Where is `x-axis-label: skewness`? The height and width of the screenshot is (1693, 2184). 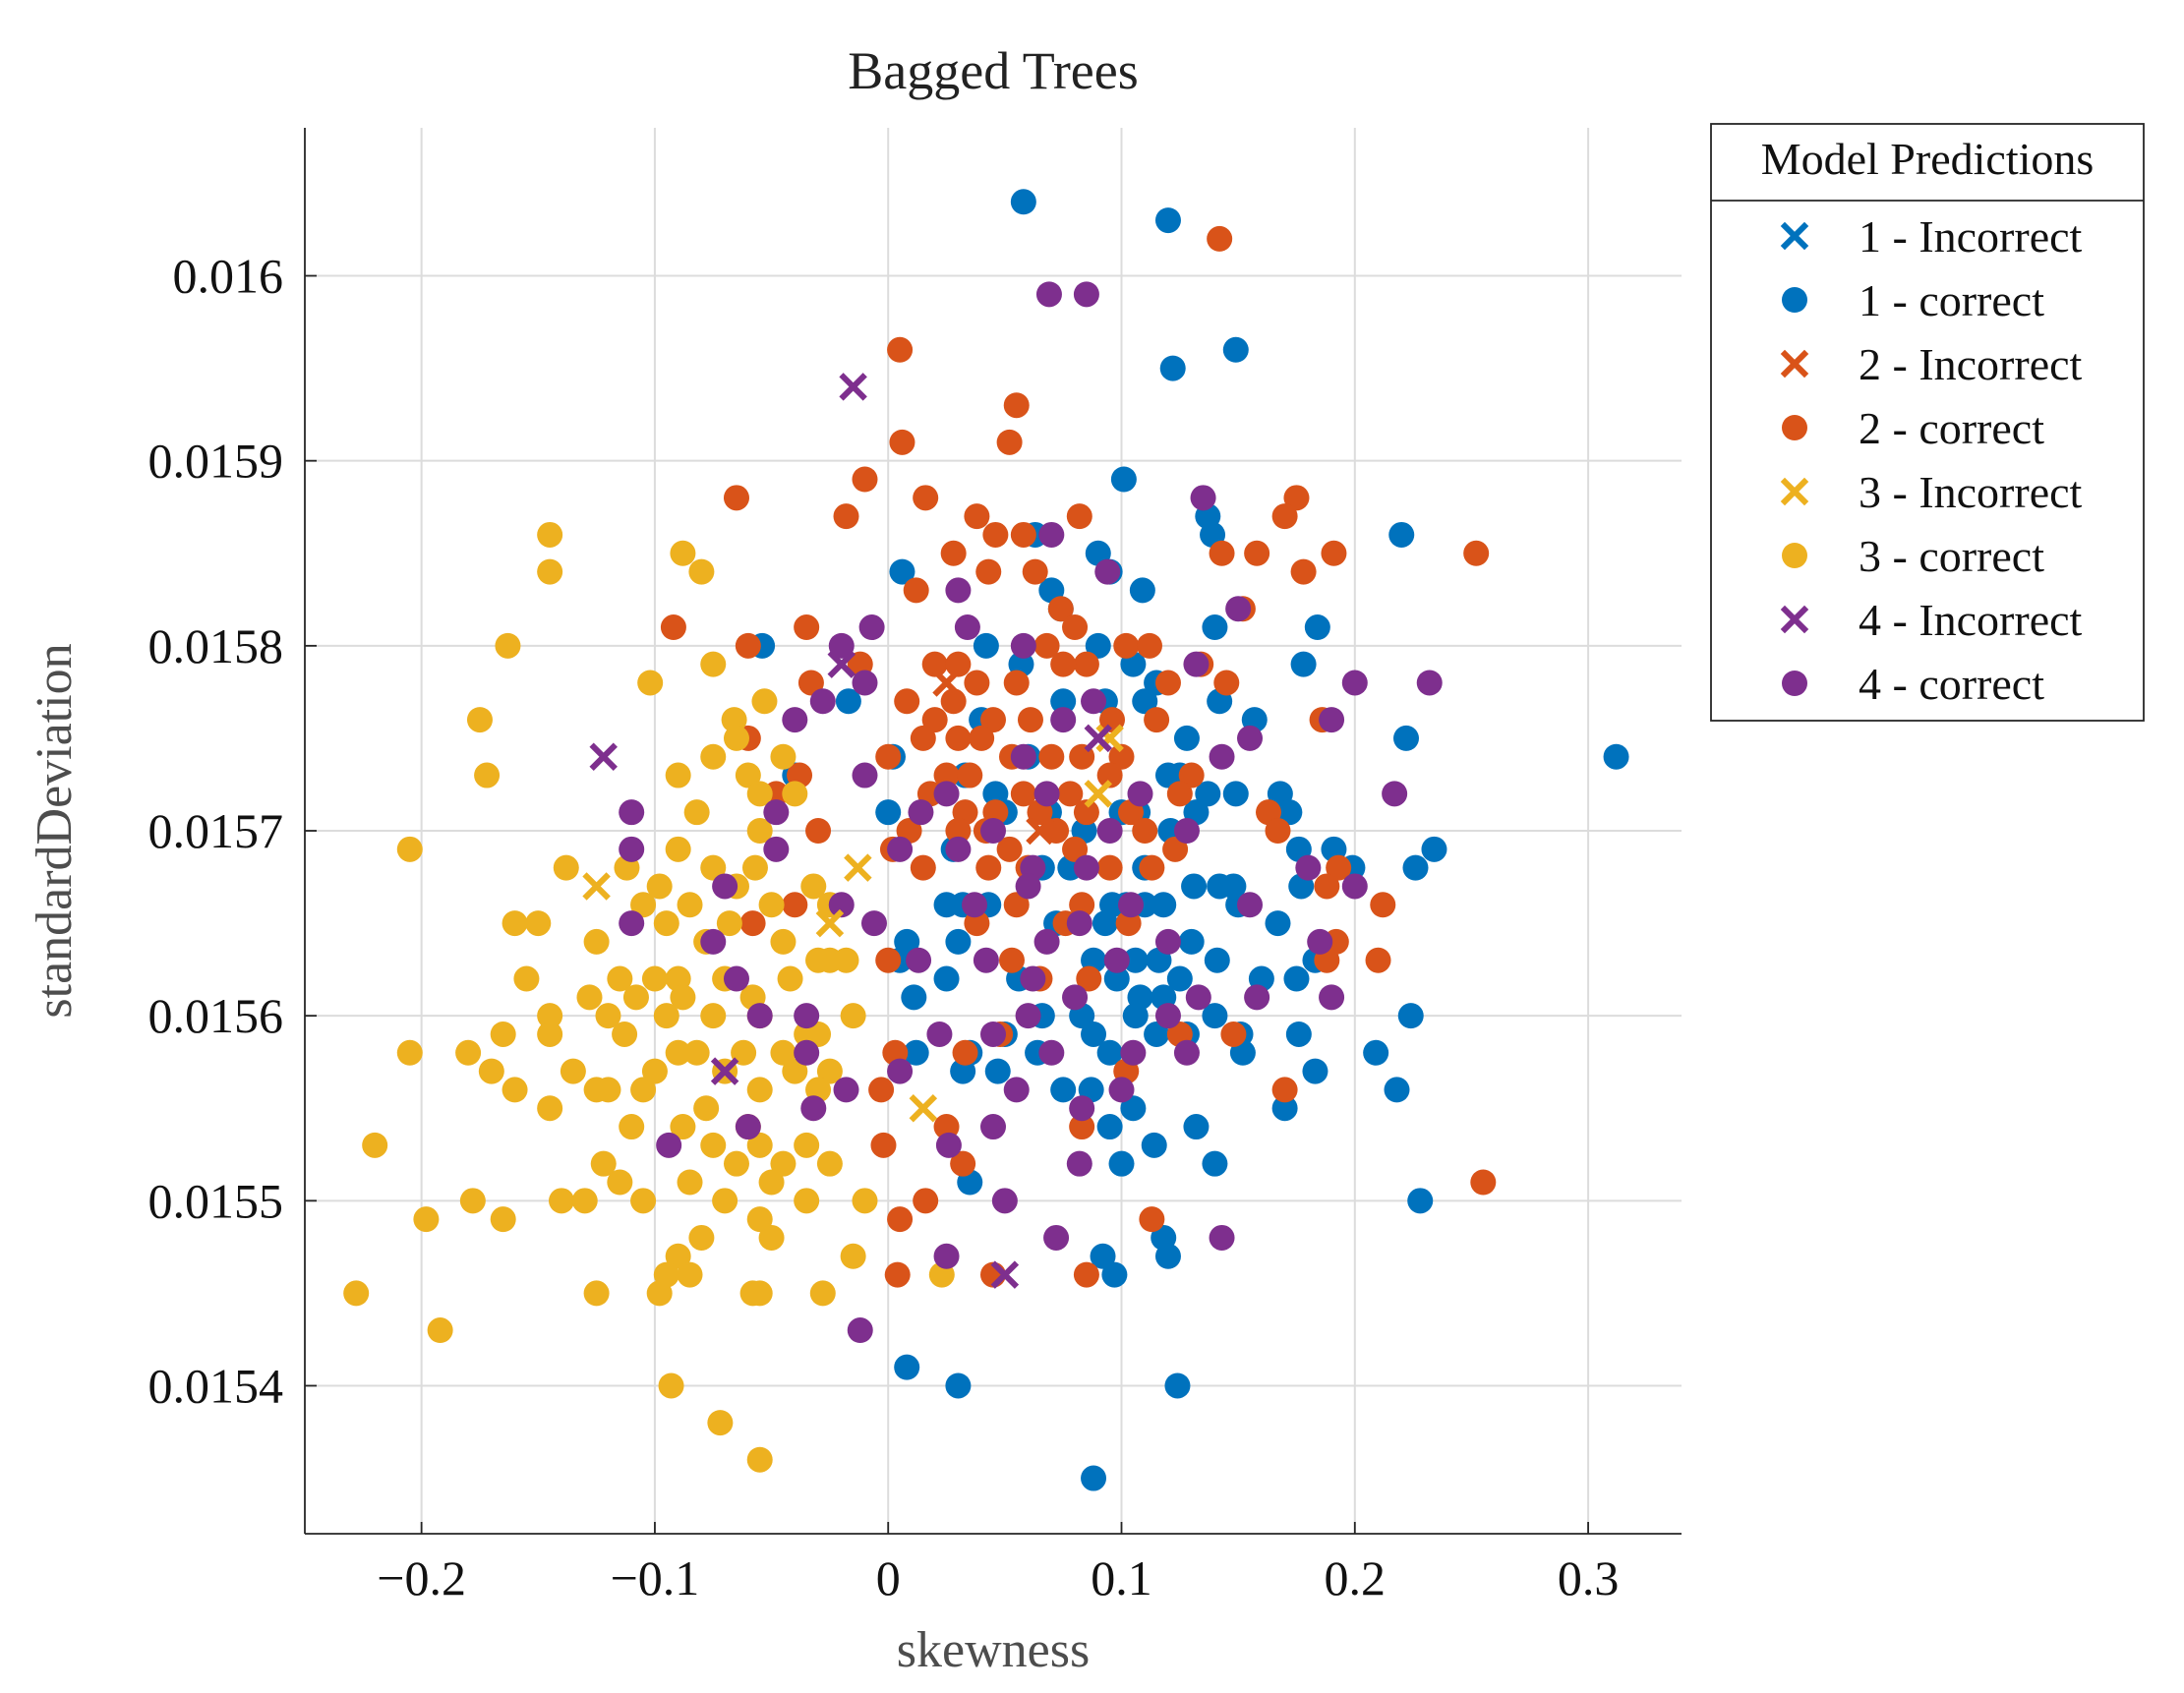
x-axis-label: skewness is located at coordinates (993, 1650).